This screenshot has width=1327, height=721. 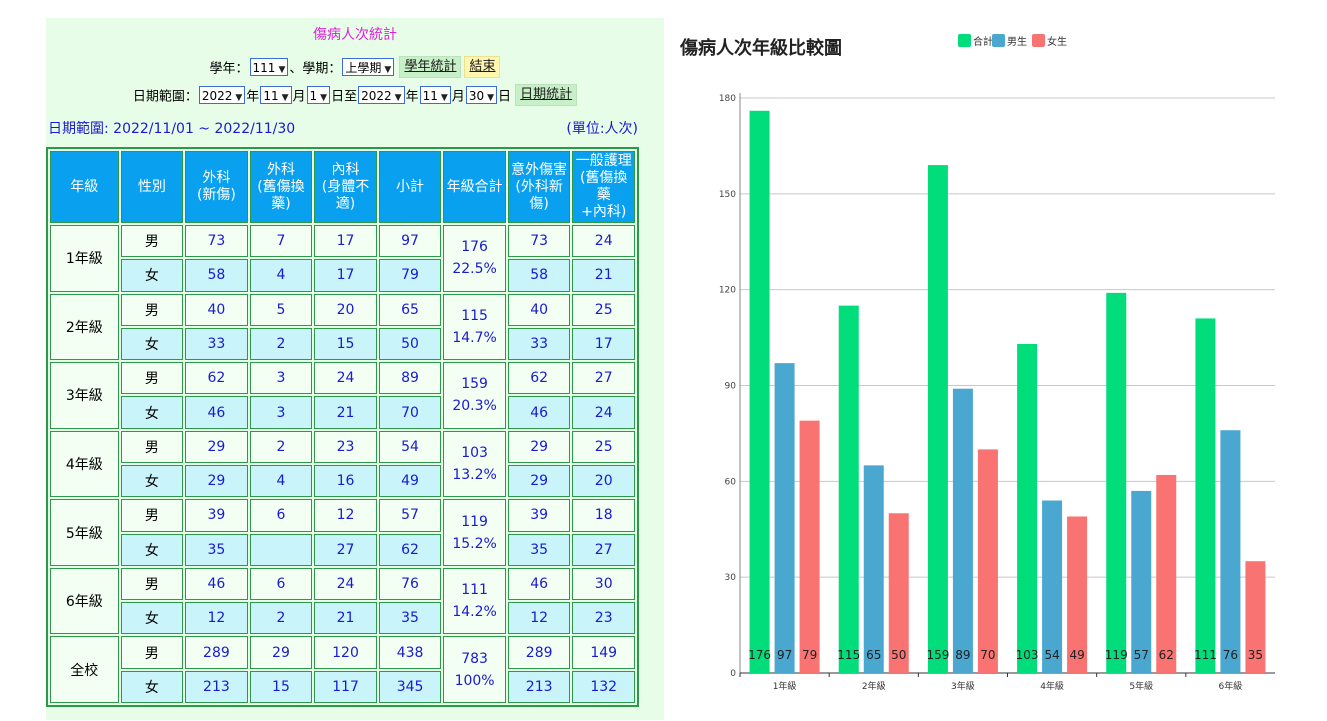 What do you see at coordinates (281, 241) in the screenshot?
I see `value-cell: 7` at bounding box center [281, 241].